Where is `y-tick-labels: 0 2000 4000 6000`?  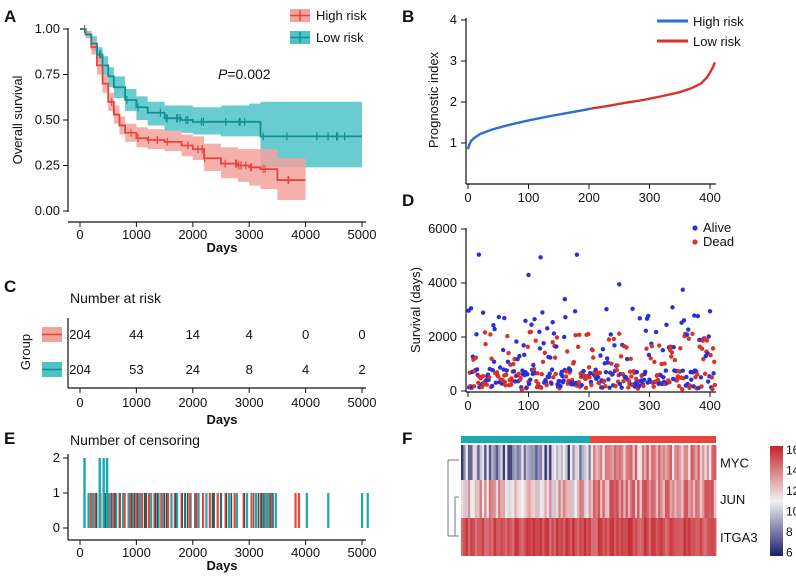 y-tick-labels: 0 2000 4000 6000 is located at coordinates (447, 309).